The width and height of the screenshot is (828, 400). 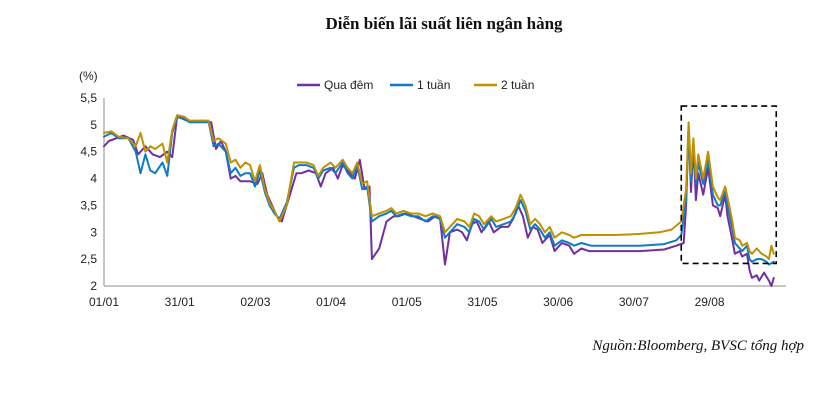 I want to click on x-tick-label: 01/05, so click(x=407, y=302).